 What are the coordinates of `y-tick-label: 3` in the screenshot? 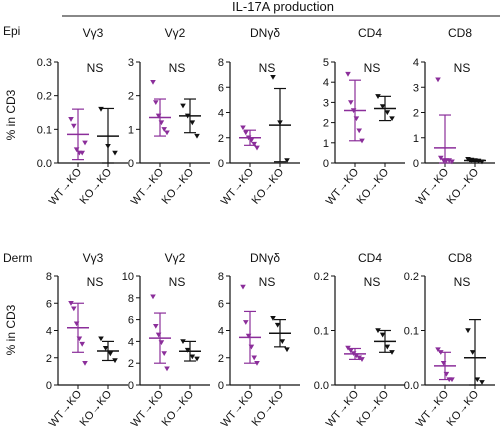 It's located at (416, 88).